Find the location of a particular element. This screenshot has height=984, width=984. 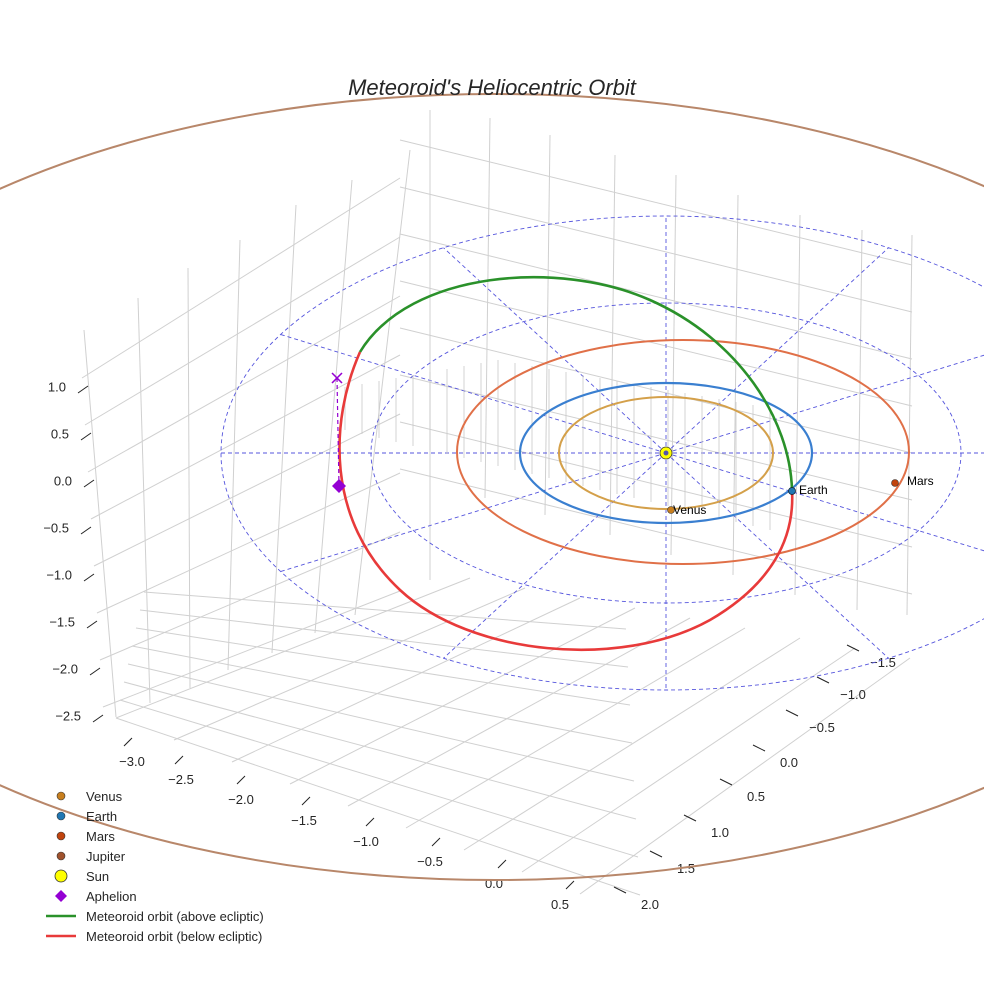

y-tick-label: −0.5 is located at coordinates (822, 727).